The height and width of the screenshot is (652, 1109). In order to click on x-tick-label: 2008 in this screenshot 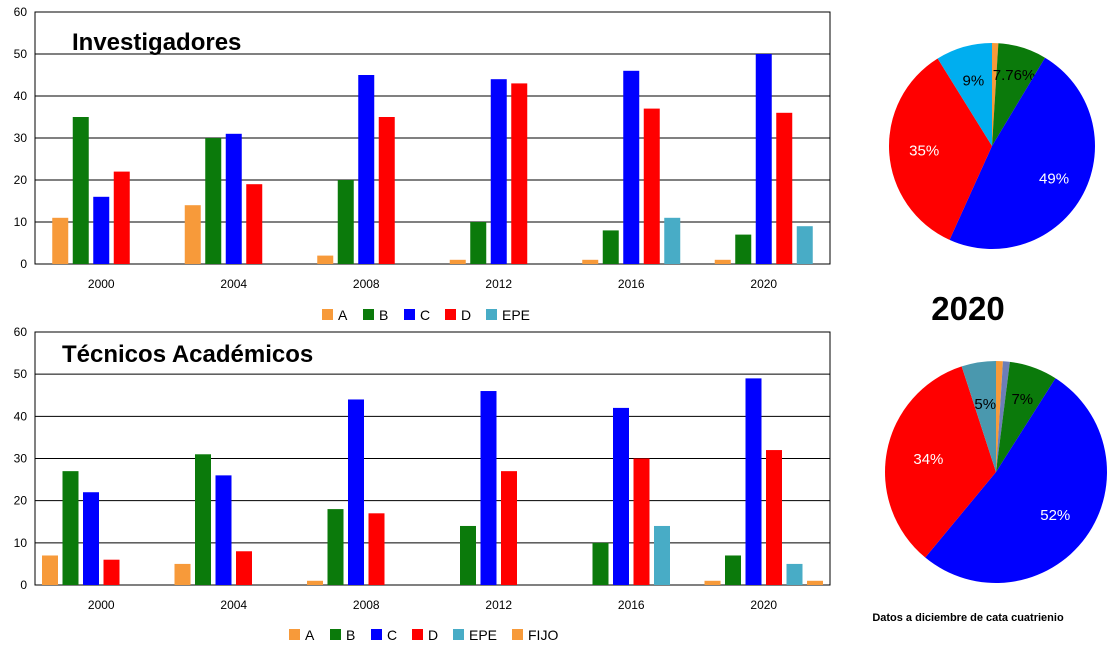, I will do `click(366, 605)`.